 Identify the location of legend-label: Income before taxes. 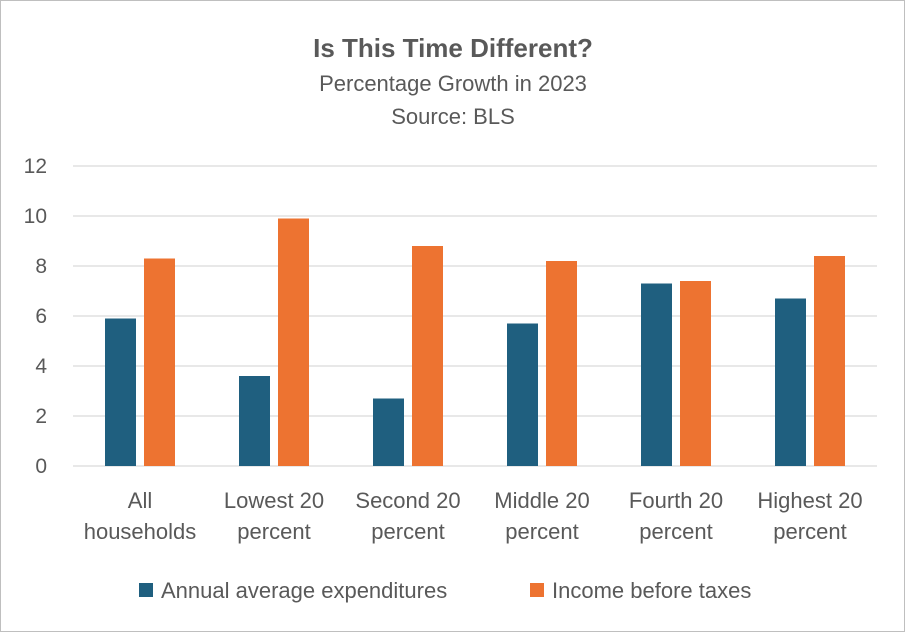
(651, 590).